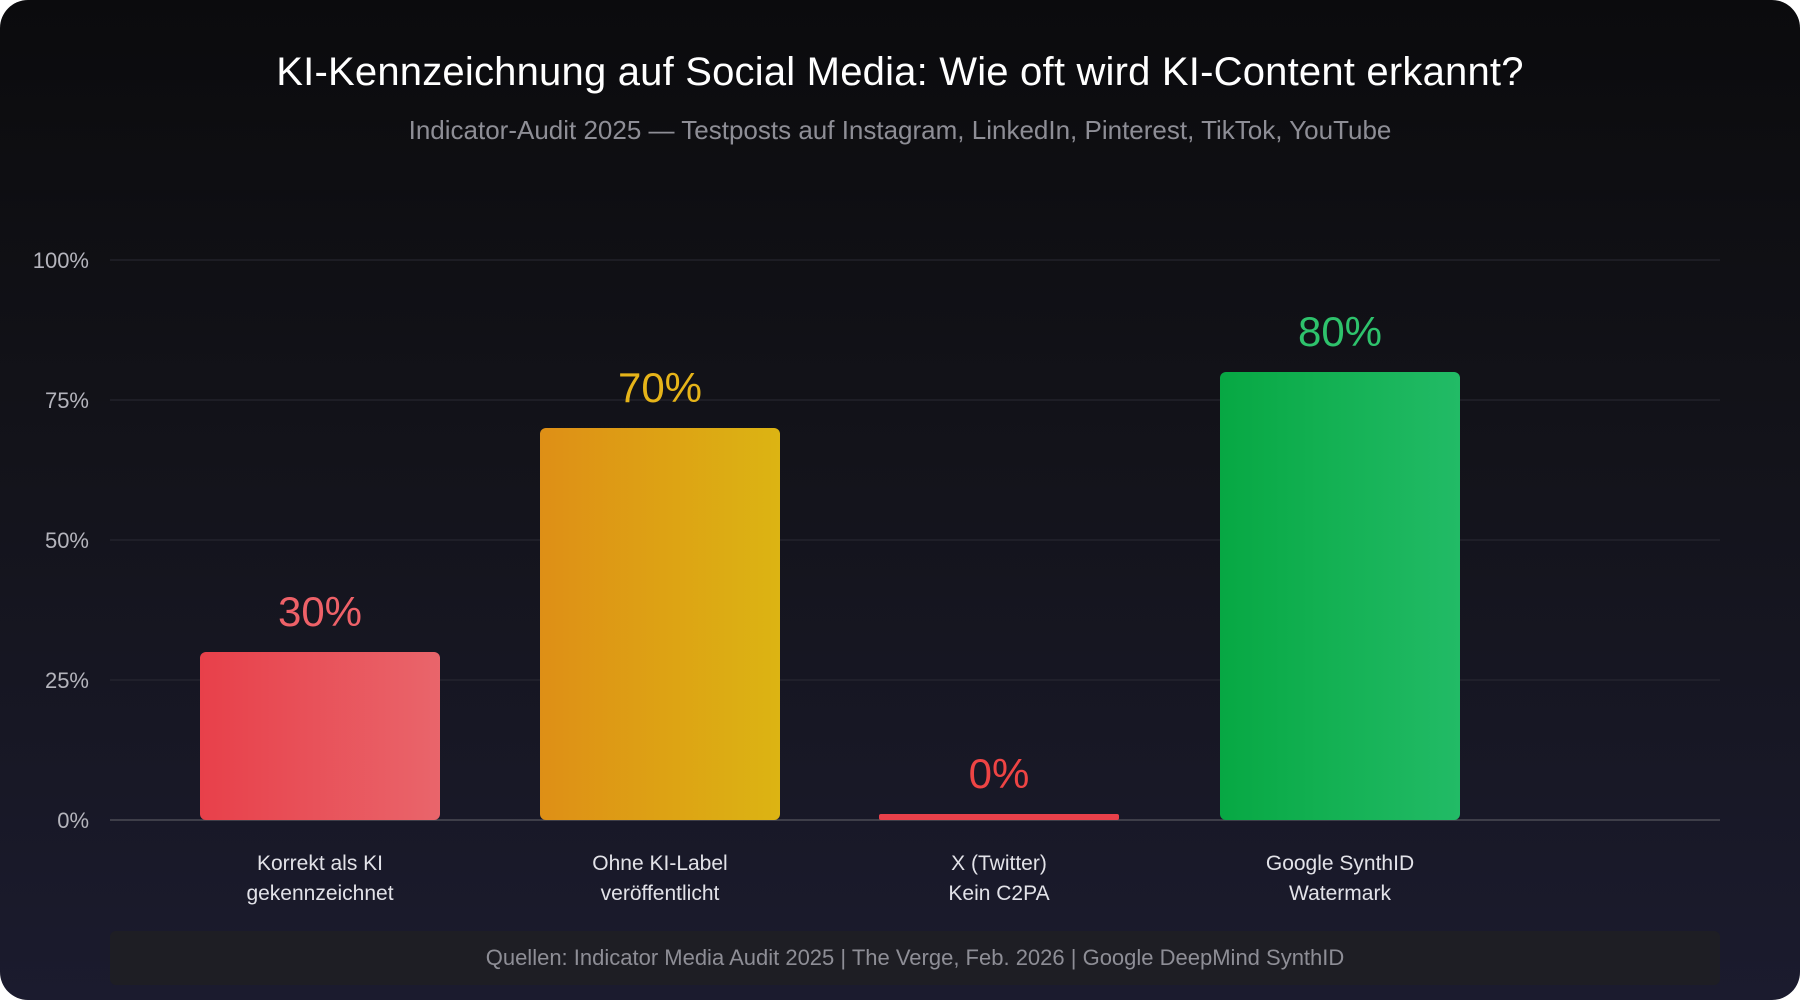  What do you see at coordinates (320, 611) in the screenshot?
I see `bar-value-label: 30%` at bounding box center [320, 611].